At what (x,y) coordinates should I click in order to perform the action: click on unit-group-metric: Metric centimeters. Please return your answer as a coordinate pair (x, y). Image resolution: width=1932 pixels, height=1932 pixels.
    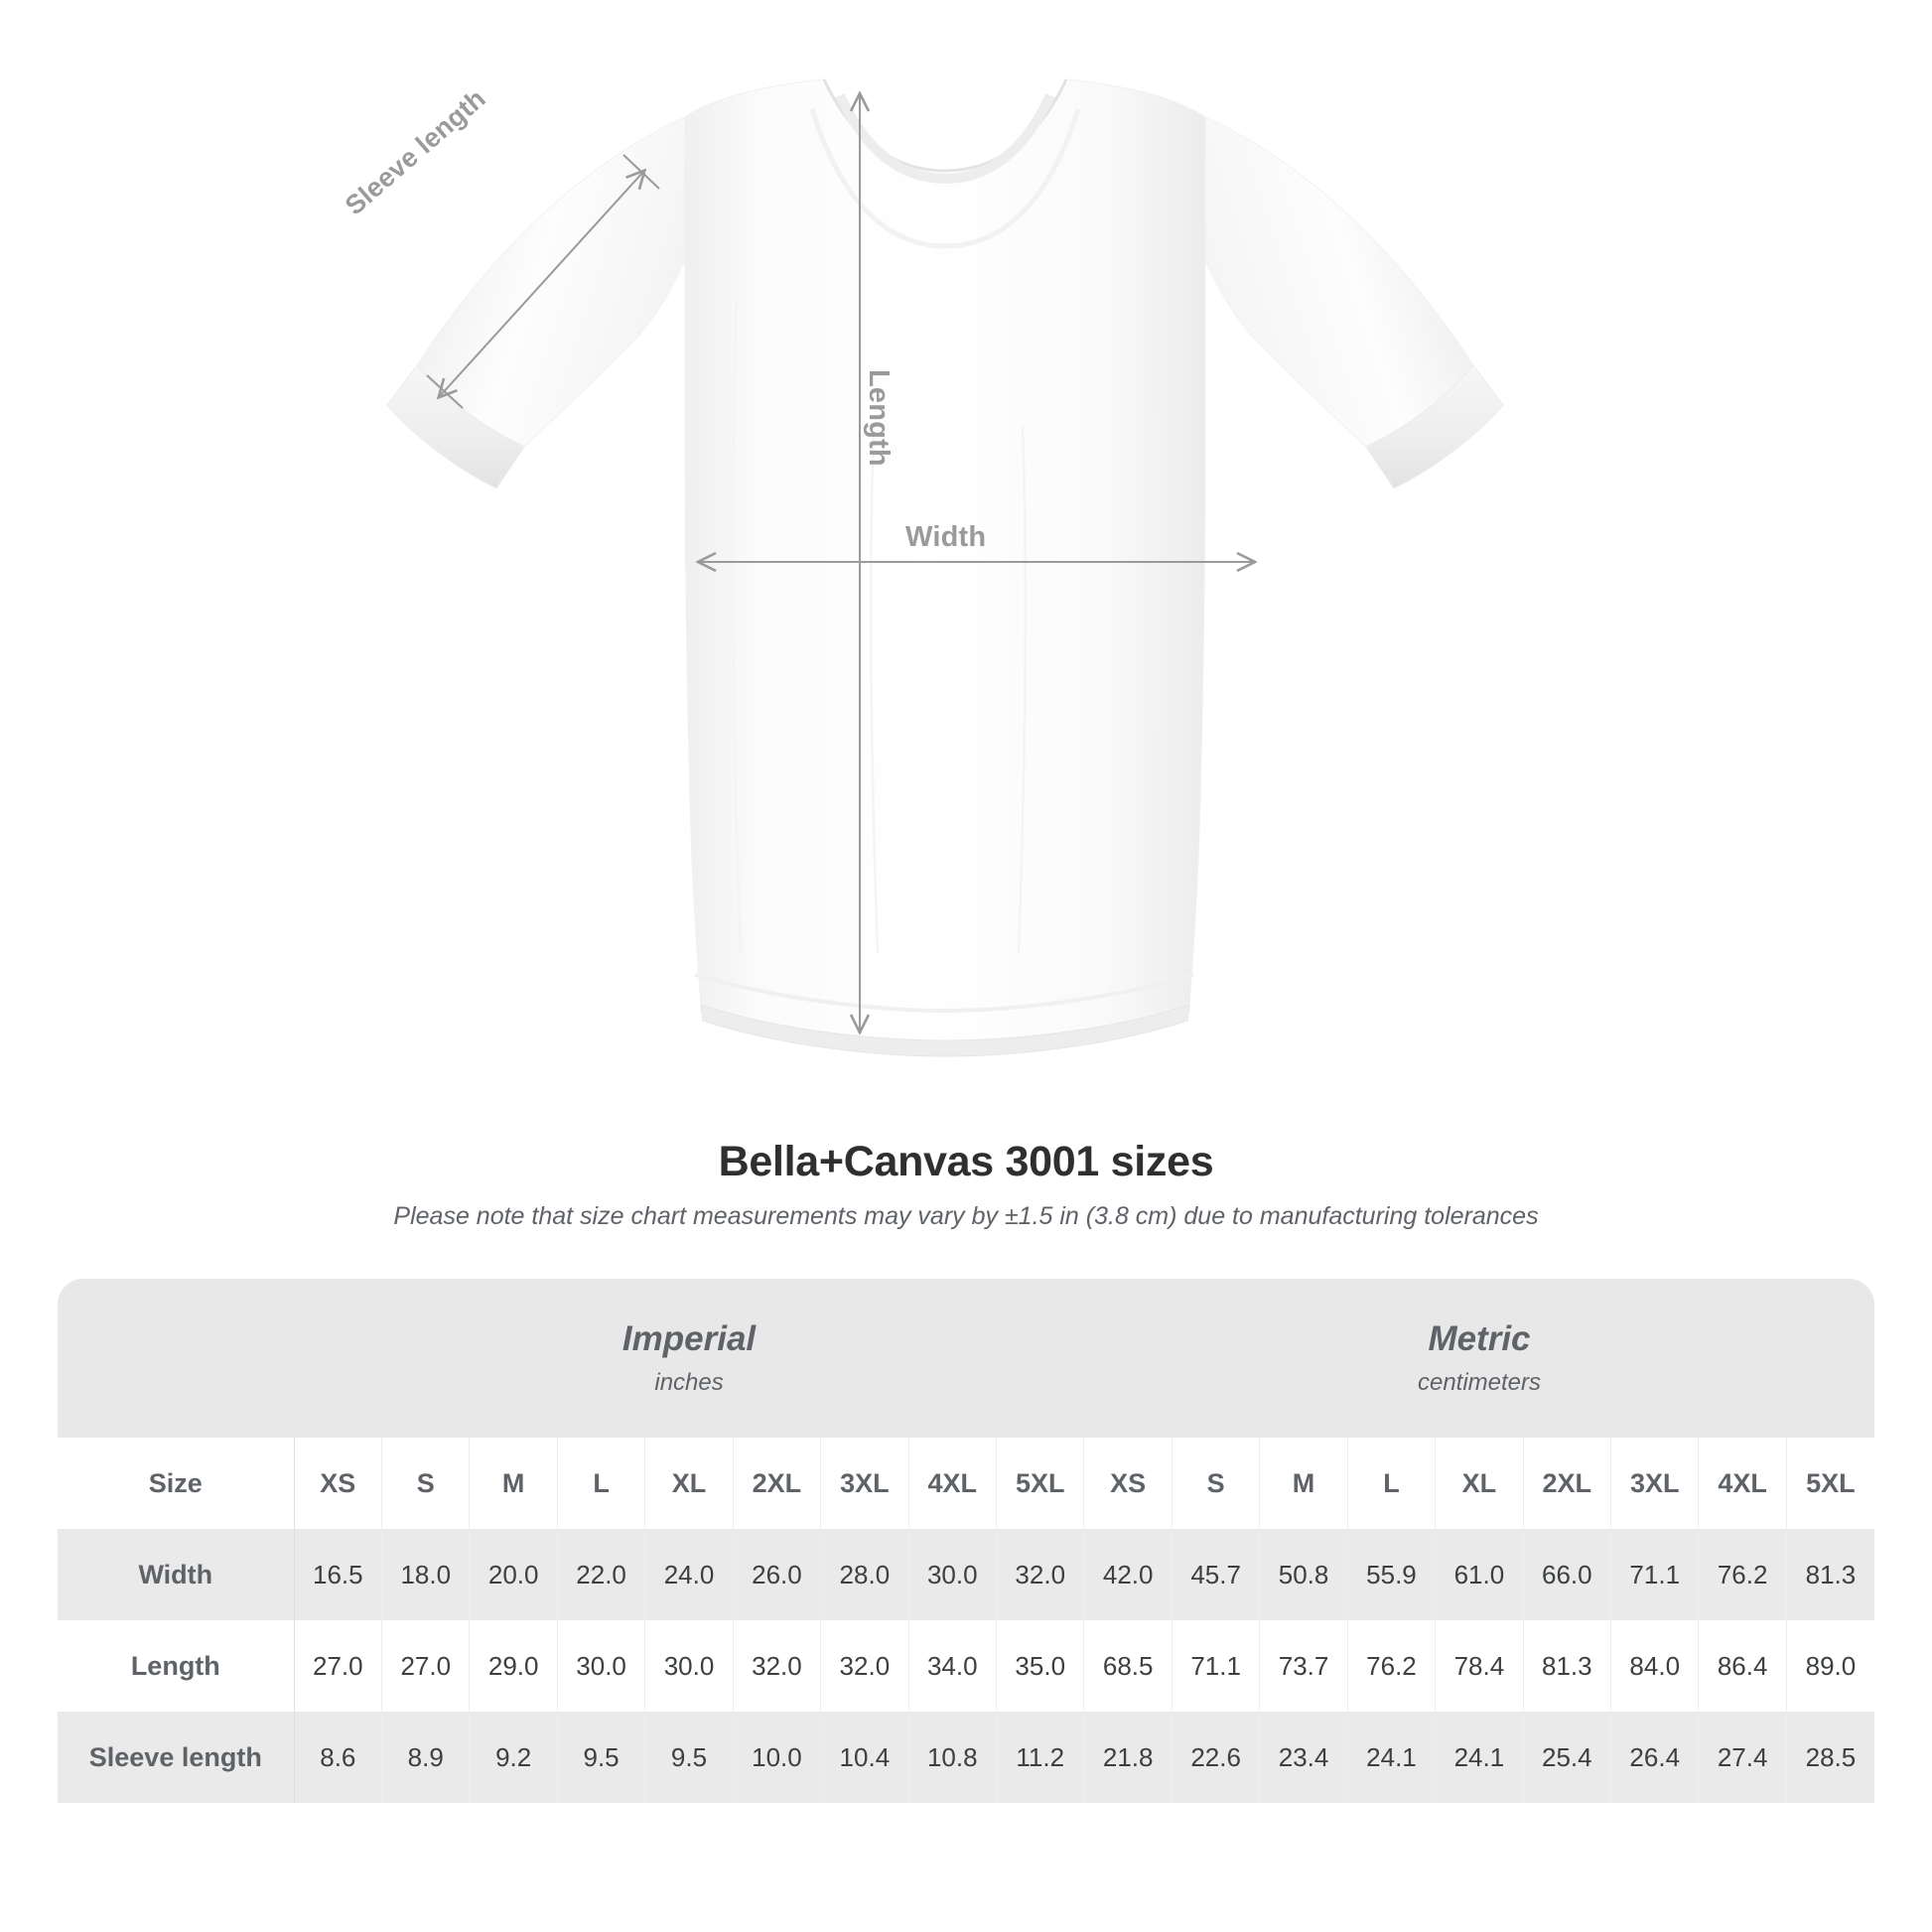
    Looking at the image, I should click on (1478, 1358).